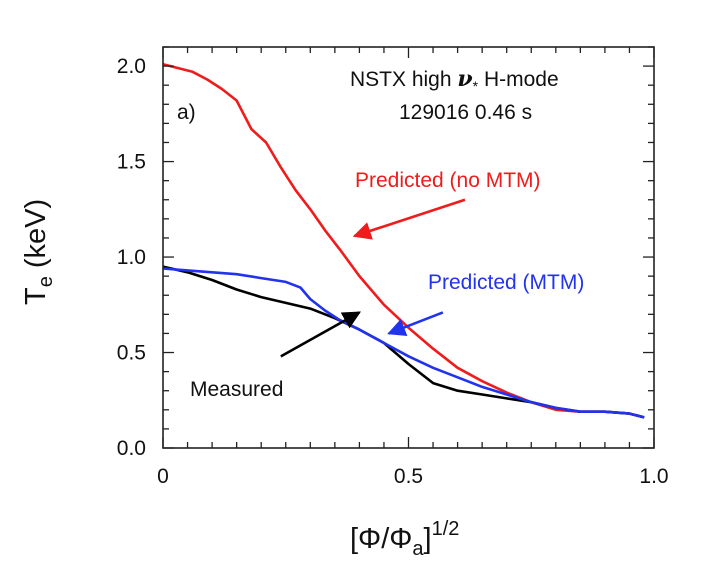  What do you see at coordinates (465, 112) in the screenshot?
I see `annotation-line2: 129016 0.46 s` at bounding box center [465, 112].